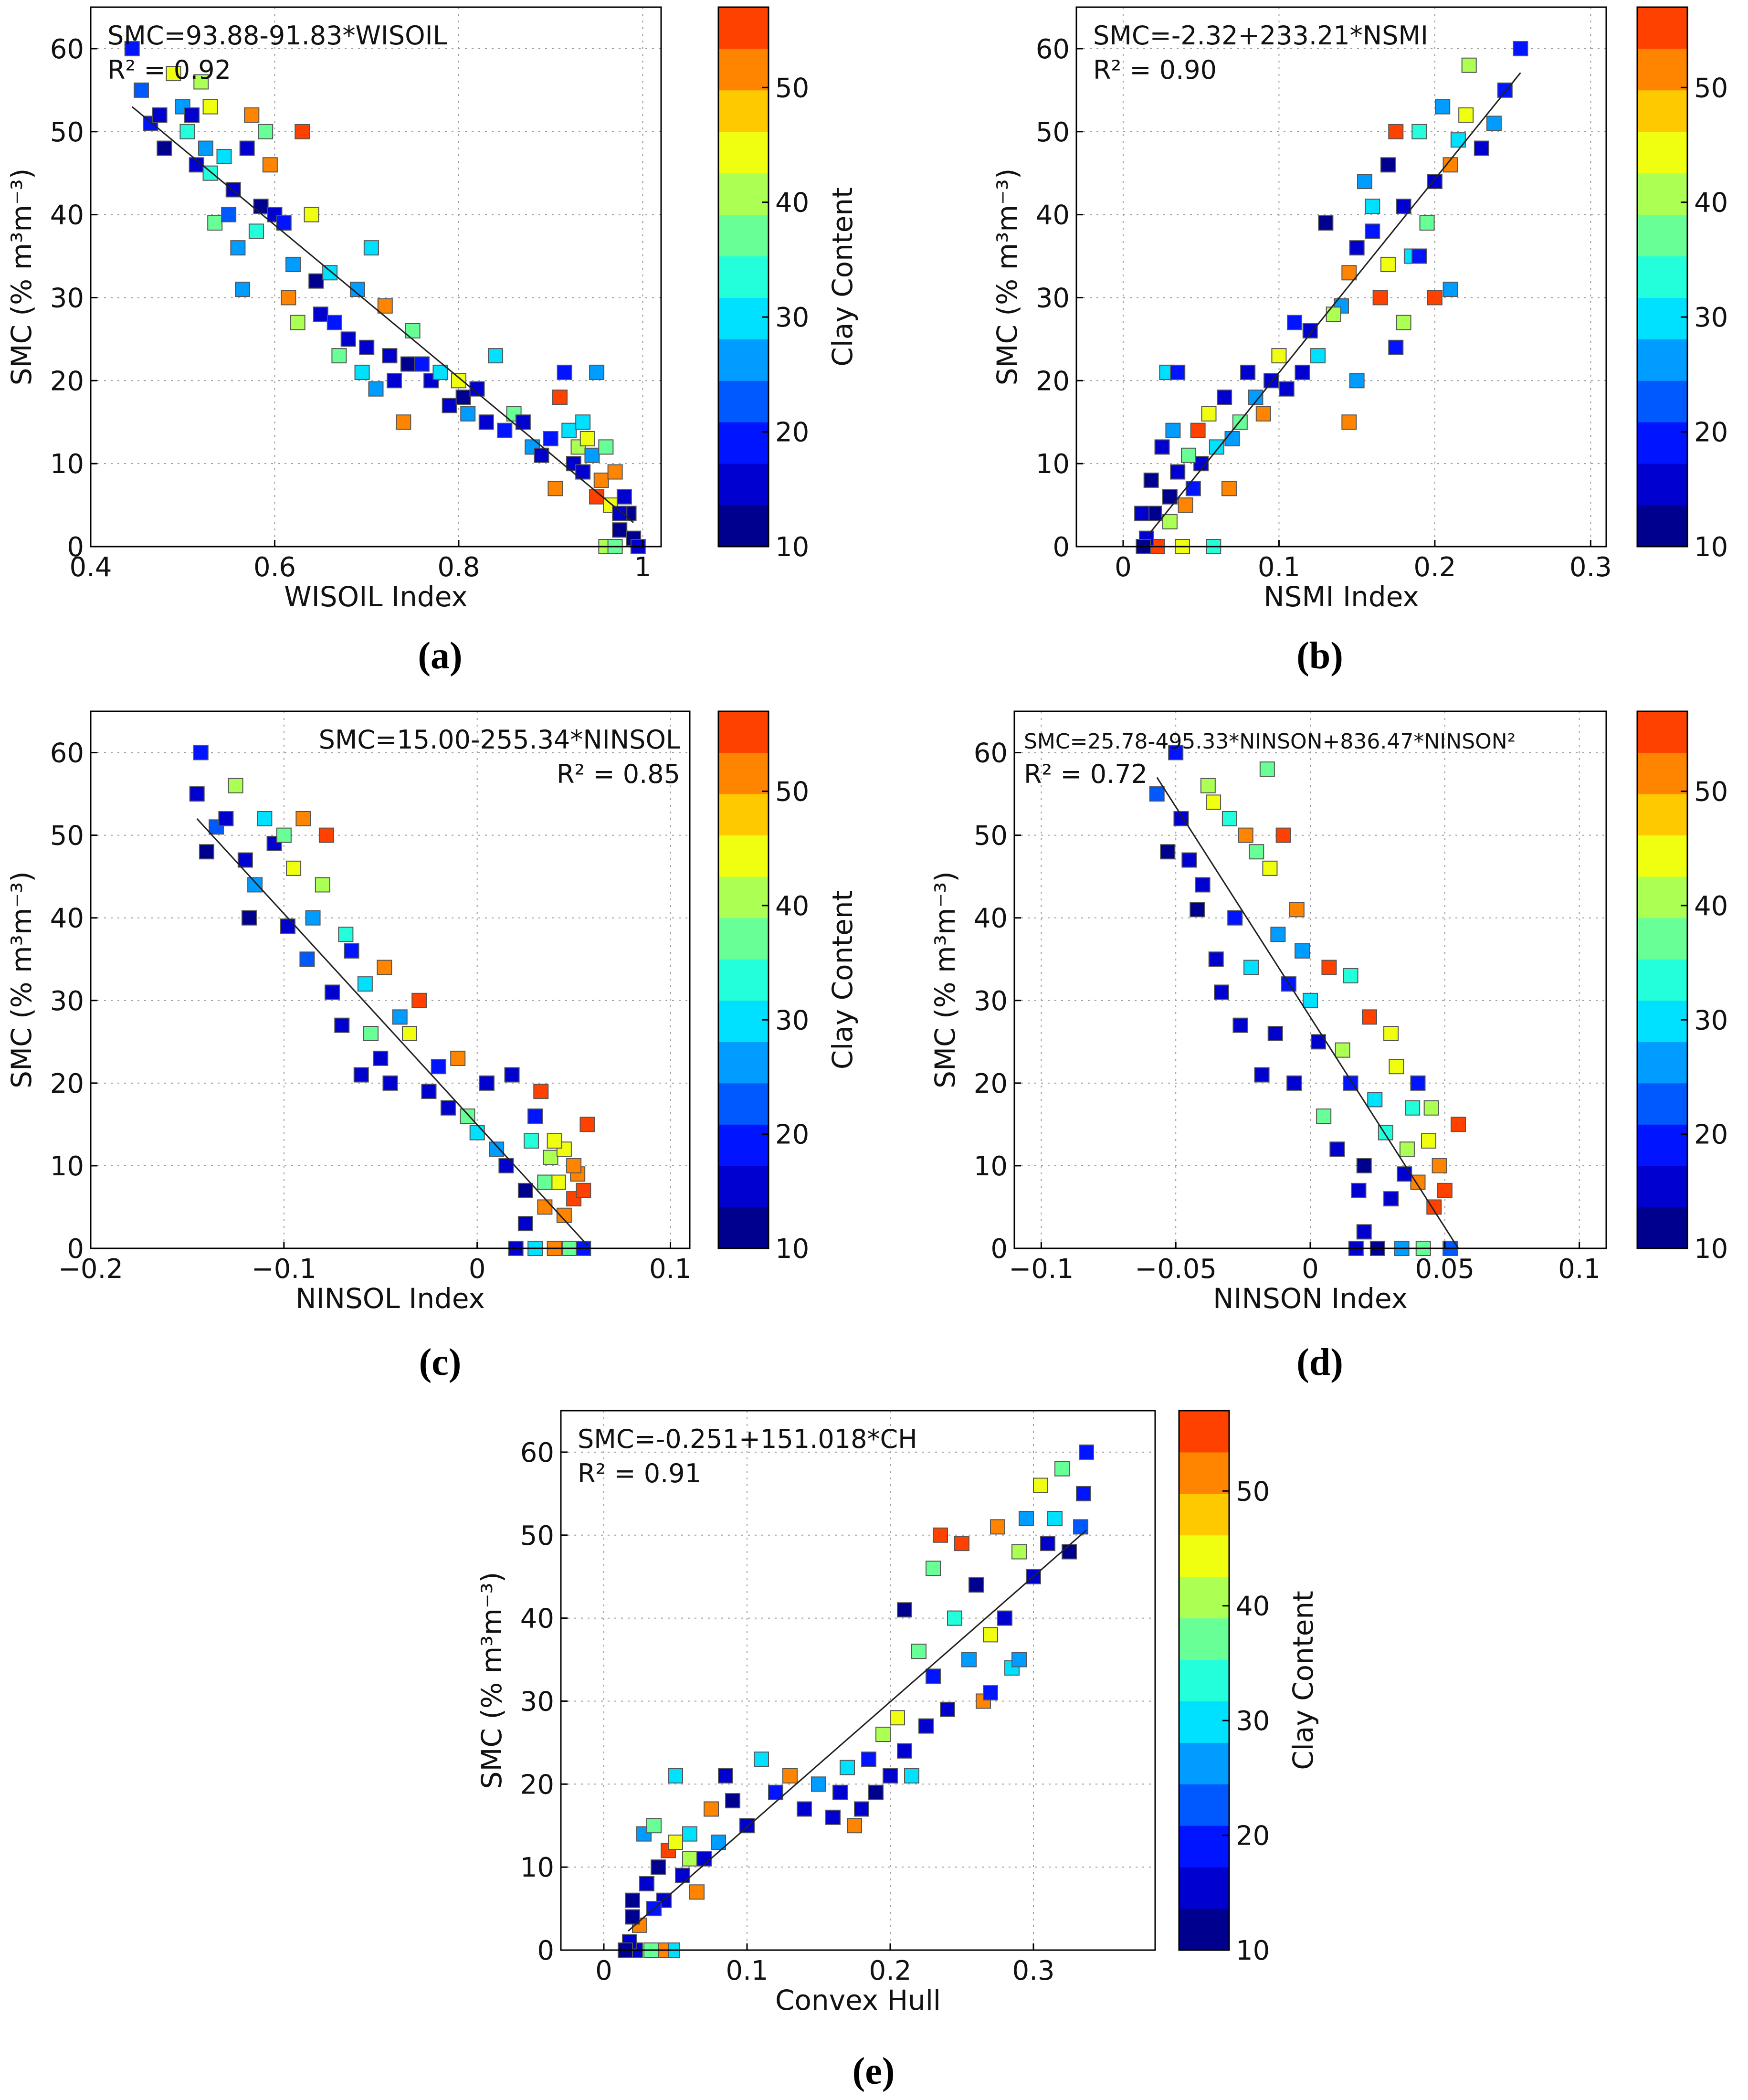 This screenshot has width=1748, height=2100. What do you see at coordinates (376, 277) in the screenshot?
I see `plot-area` at bounding box center [376, 277].